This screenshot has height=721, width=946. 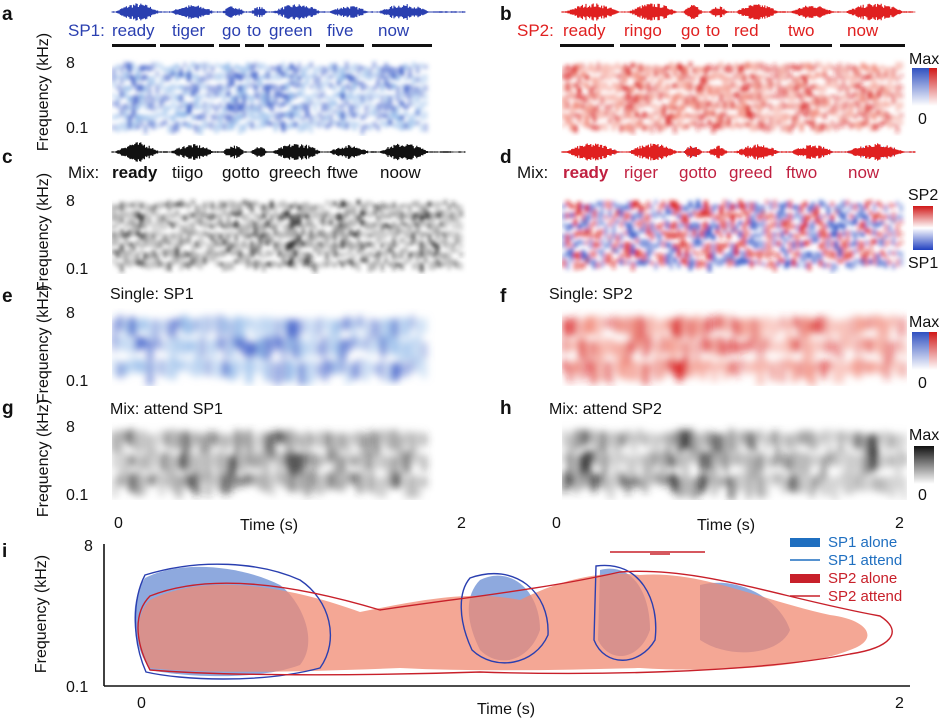 I want to click on ytick-a-bottom: 0.1, so click(x=77, y=128).